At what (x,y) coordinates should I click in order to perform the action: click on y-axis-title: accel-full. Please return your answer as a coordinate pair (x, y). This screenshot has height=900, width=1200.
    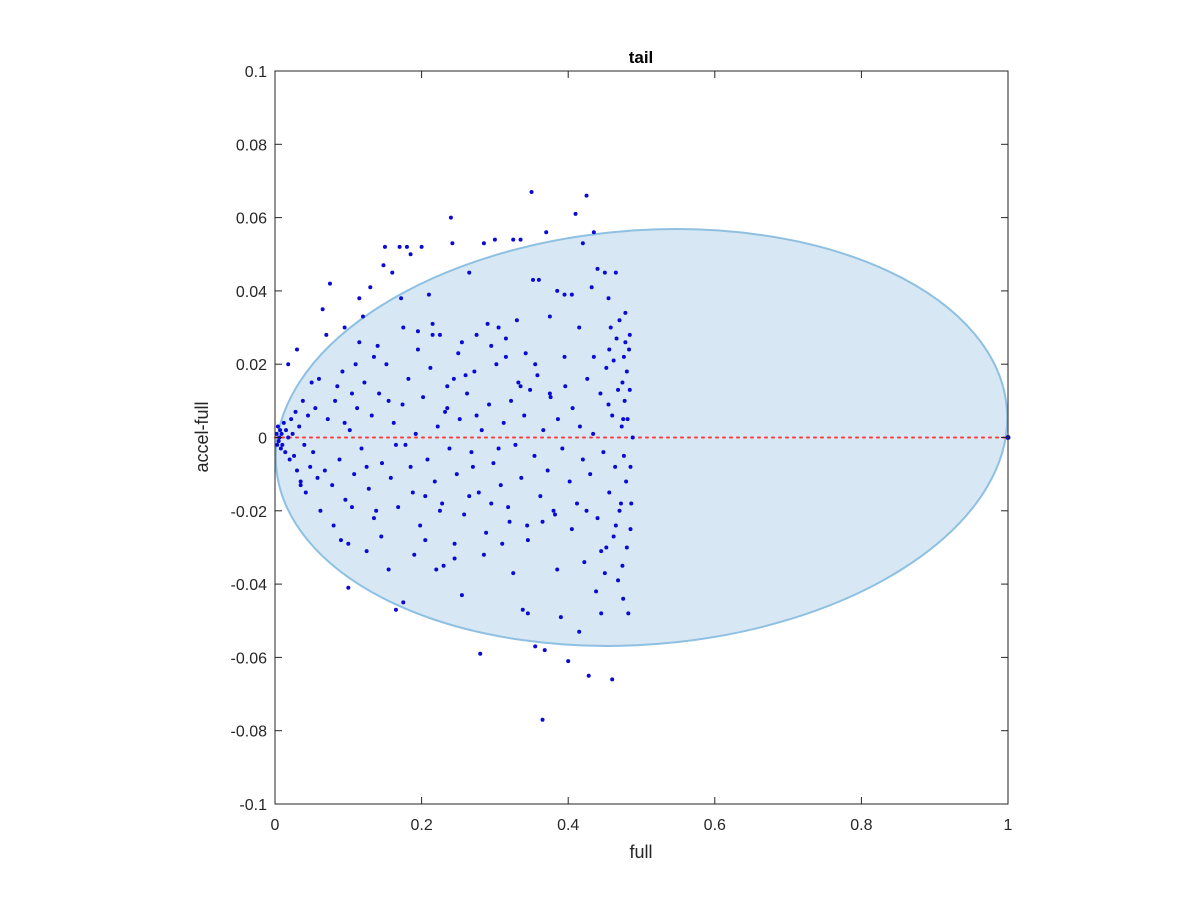
    Looking at the image, I should click on (202, 436).